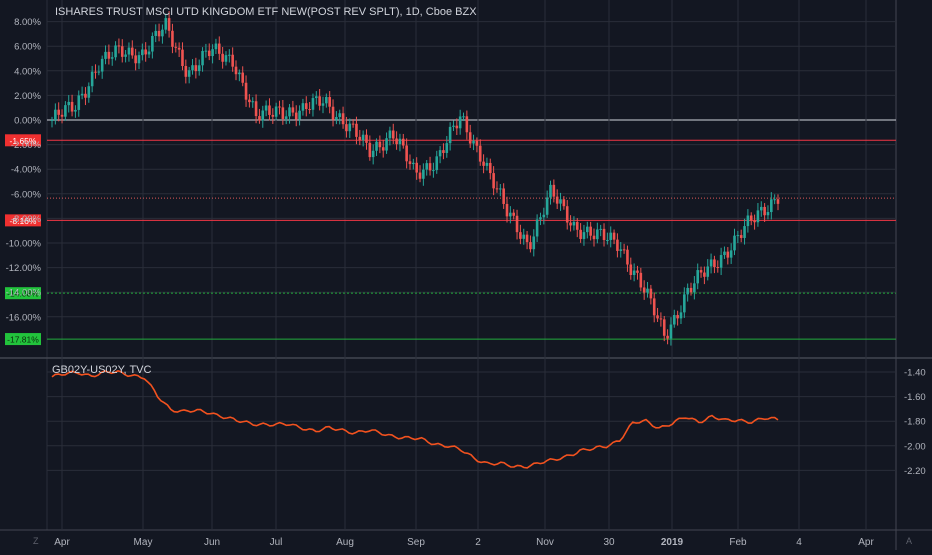 The image size is (932, 555). Describe the element at coordinates (415, 419) in the screenshot. I see `spread-line-series` at that location.